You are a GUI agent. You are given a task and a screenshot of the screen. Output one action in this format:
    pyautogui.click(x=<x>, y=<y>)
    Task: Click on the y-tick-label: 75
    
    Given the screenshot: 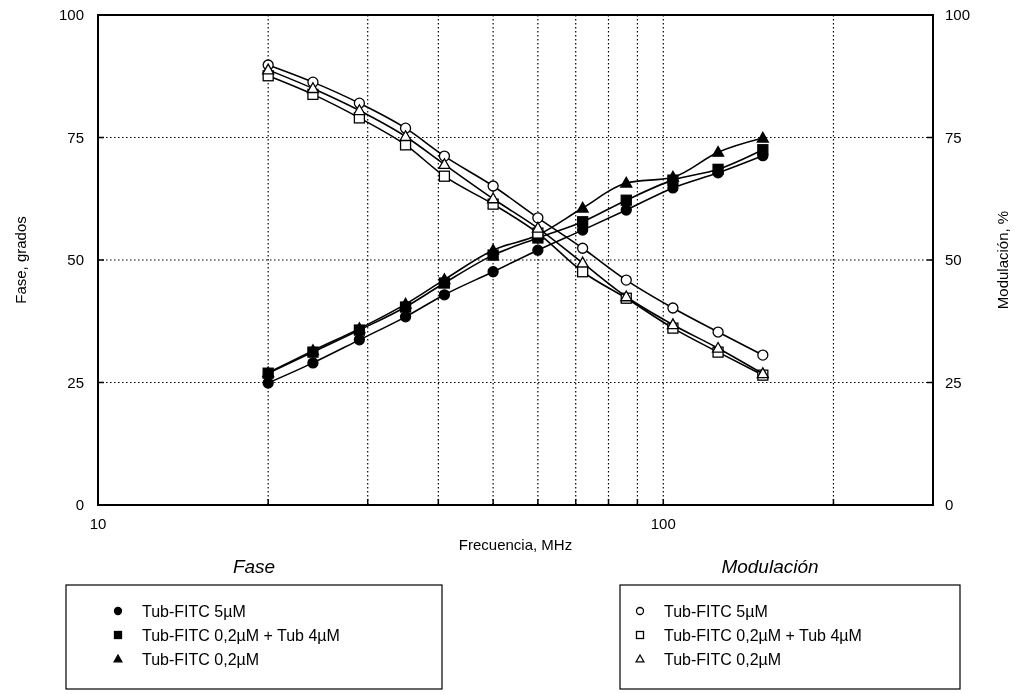 What is the action you would take?
    pyautogui.click(x=75, y=137)
    